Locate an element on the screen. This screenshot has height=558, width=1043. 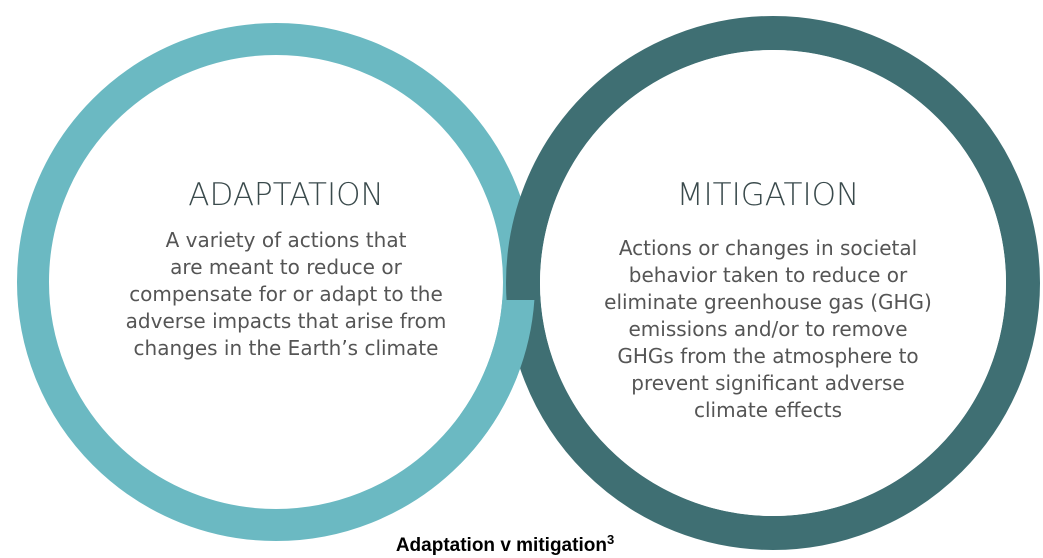
mitigation-line: climate effects is located at coordinates (768, 410).